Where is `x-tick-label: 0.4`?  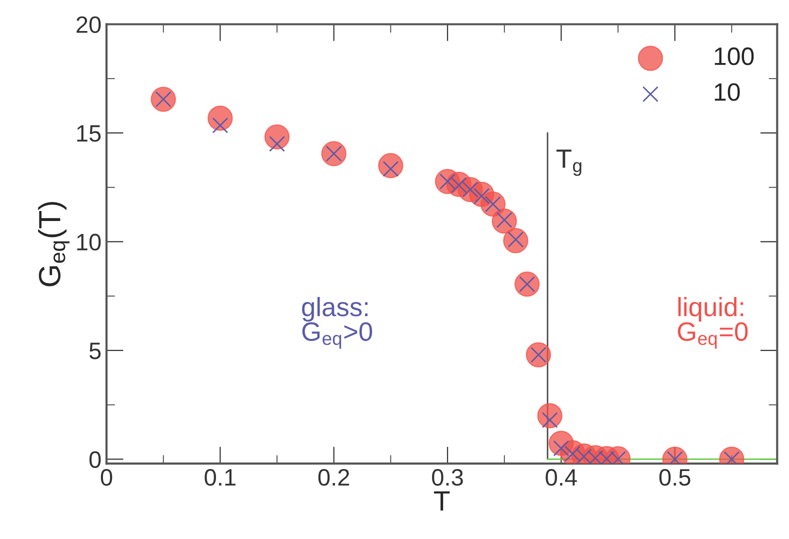 x-tick-label: 0.4 is located at coordinates (561, 477).